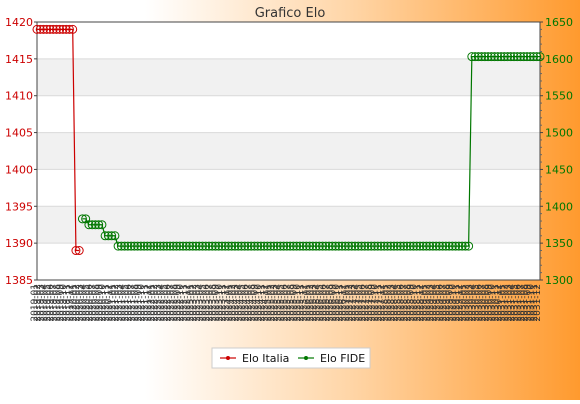  What do you see at coordinates (301, 303) in the screenshot?
I see `x-tick-label: 2025-11` at bounding box center [301, 303].